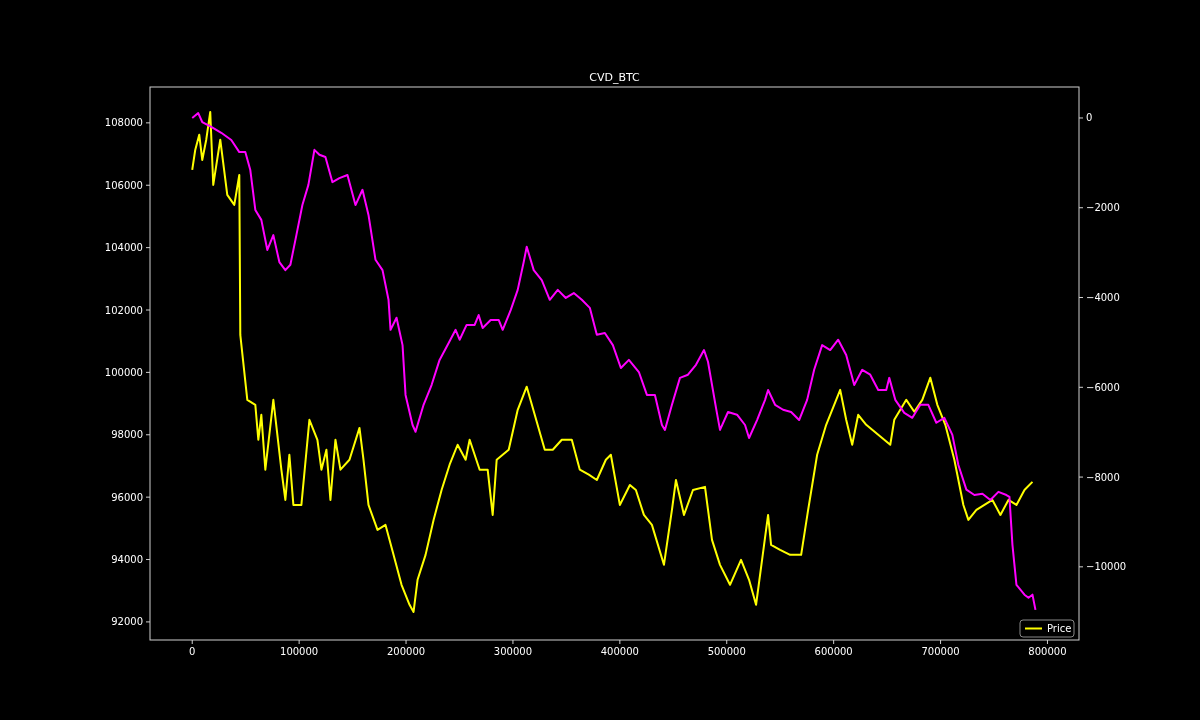  I want to click on y-tick-label: 108000, so click(123, 123).